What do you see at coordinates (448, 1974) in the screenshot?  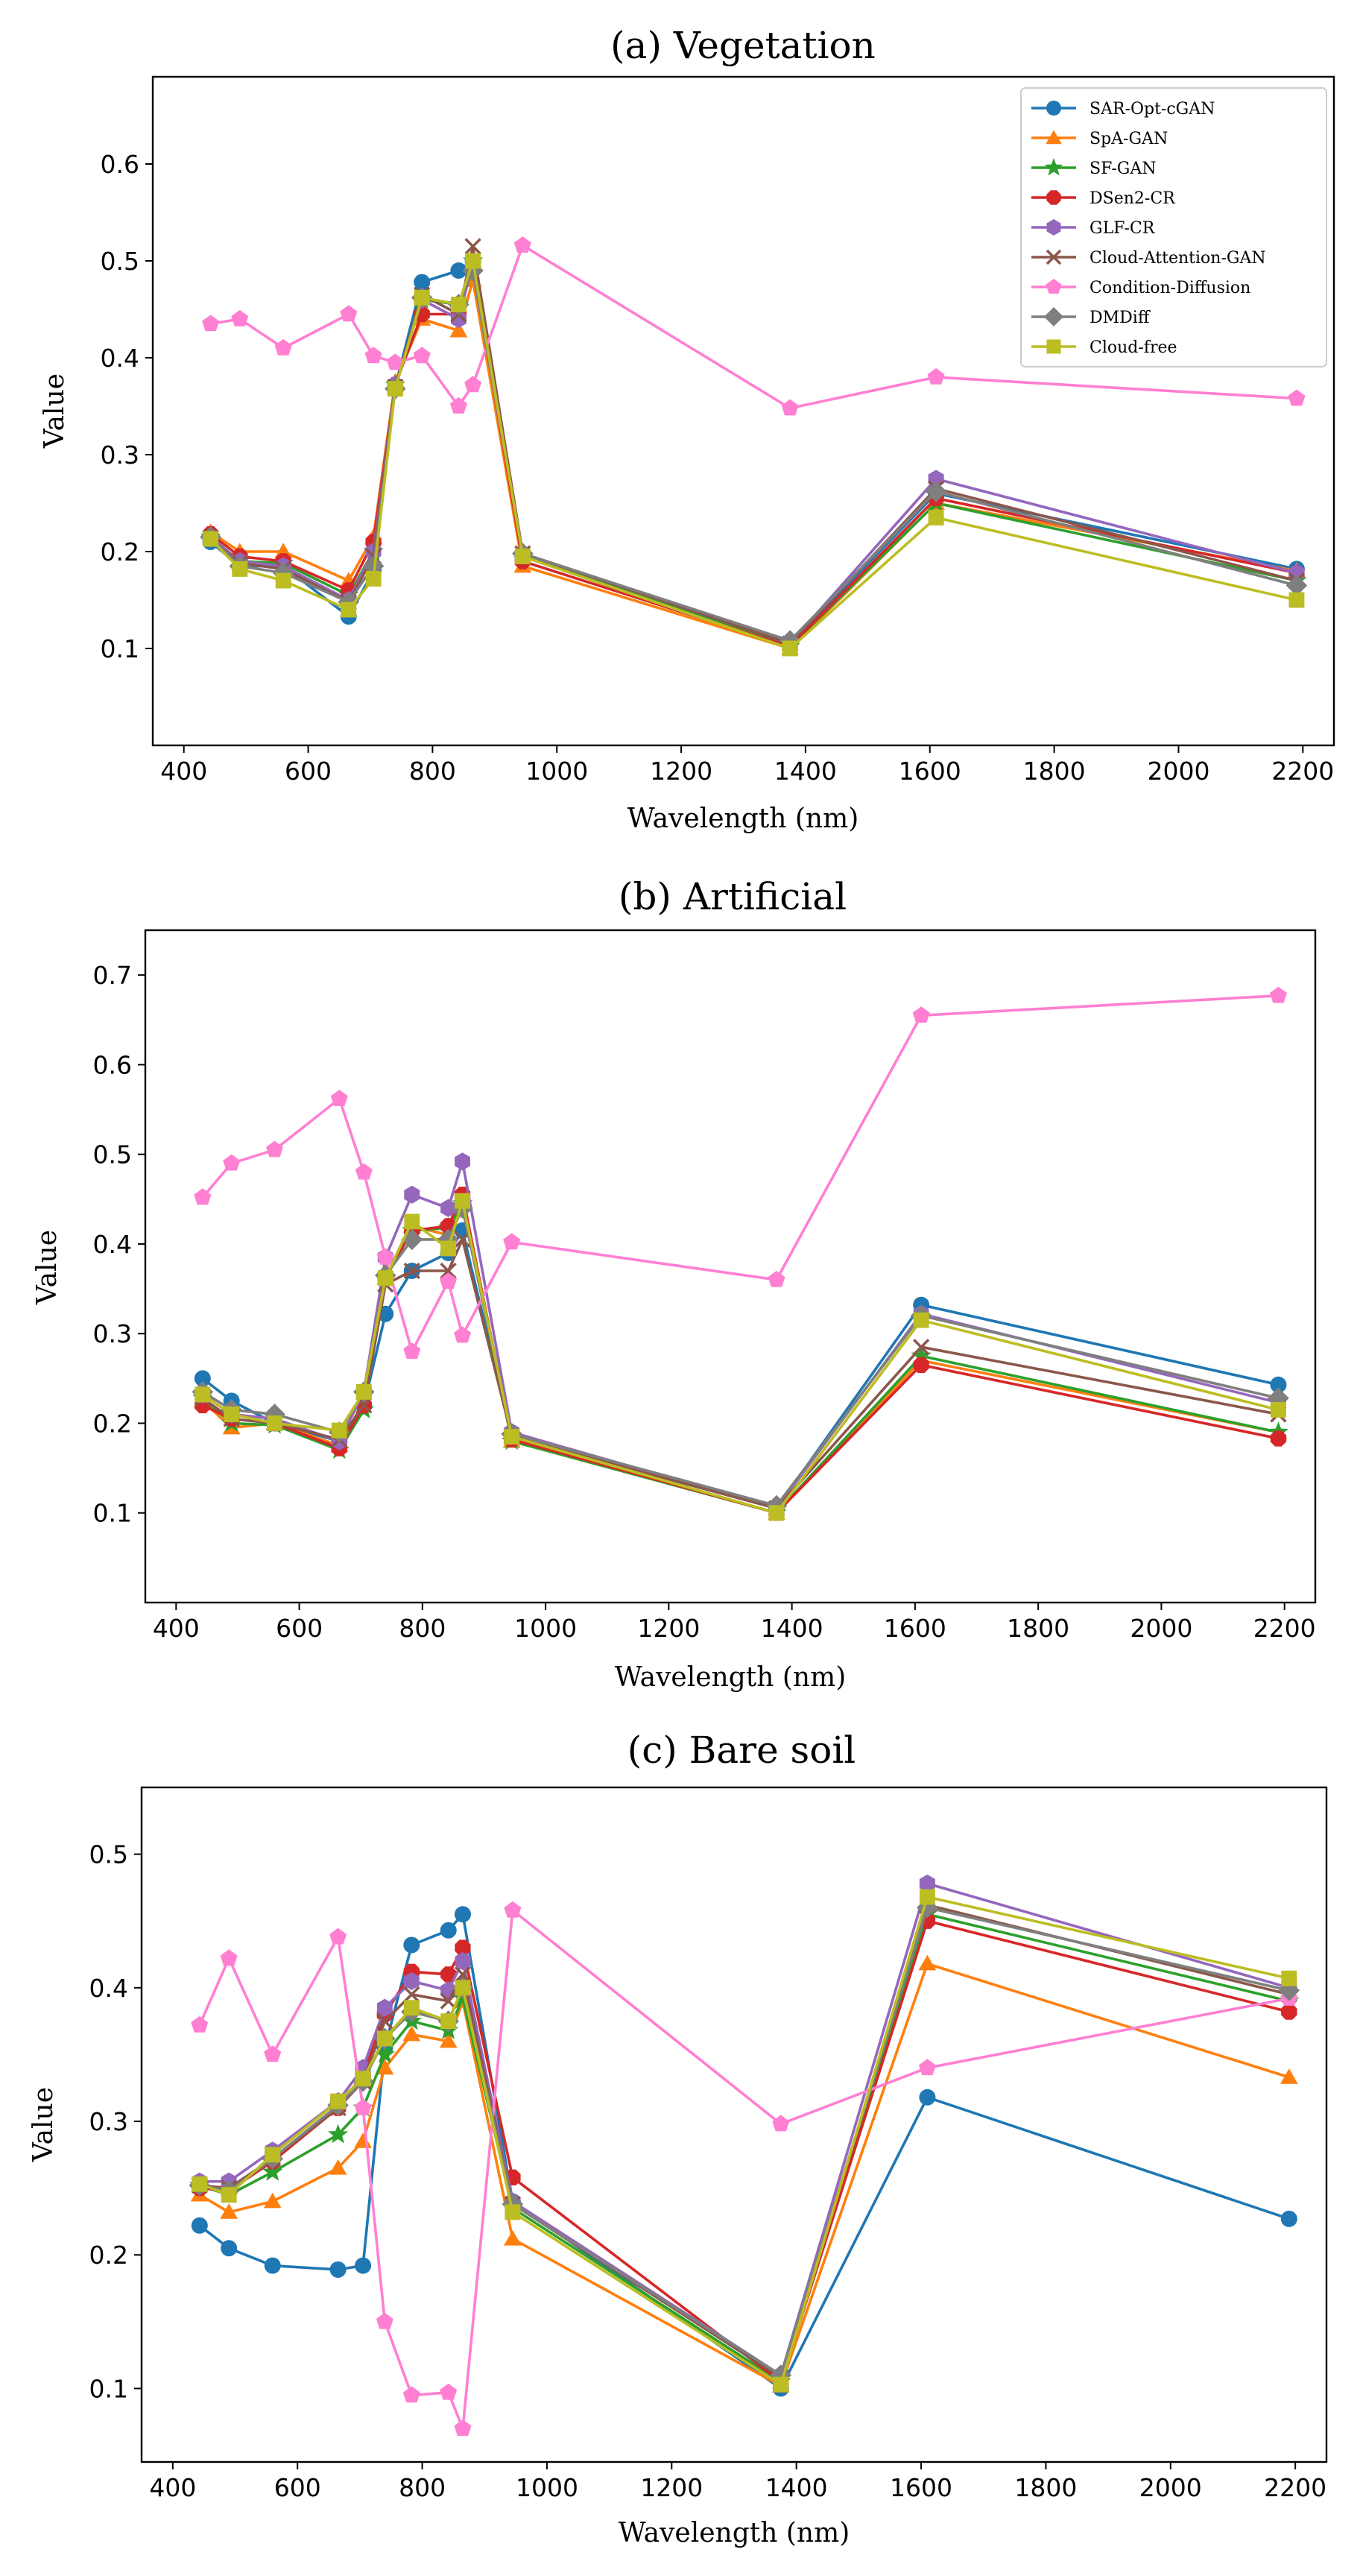 I see `data-point-dsen2-cr` at bounding box center [448, 1974].